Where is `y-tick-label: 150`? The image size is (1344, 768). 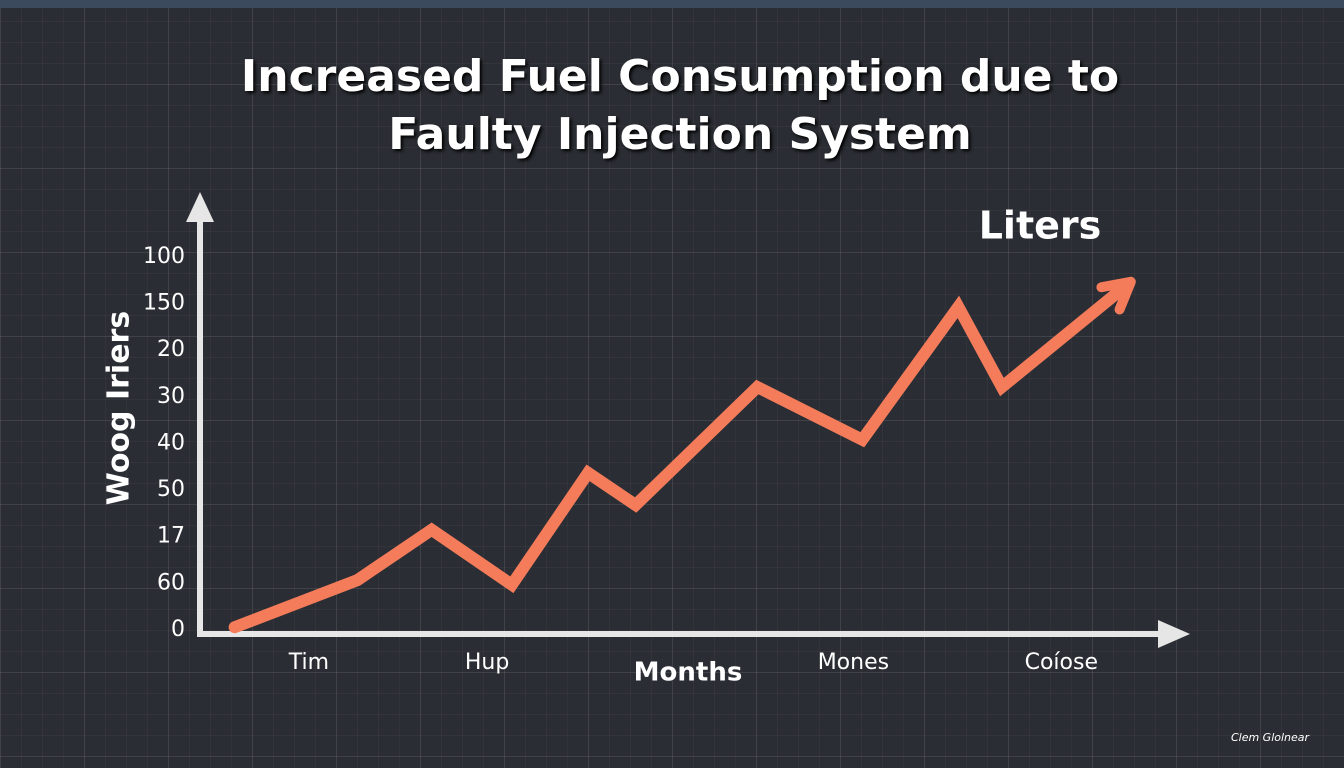
y-tick-label: 150 is located at coordinates (164, 303).